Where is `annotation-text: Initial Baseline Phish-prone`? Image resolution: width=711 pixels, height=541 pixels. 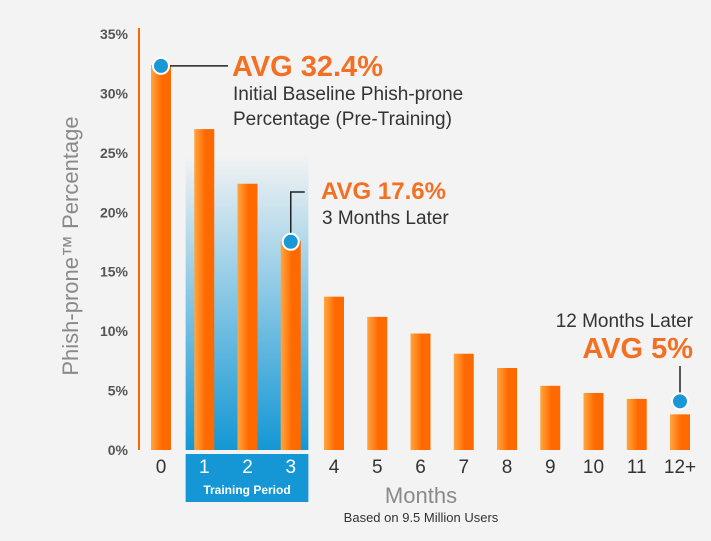 annotation-text: Initial Baseline Phish-prone is located at coordinates (348, 94).